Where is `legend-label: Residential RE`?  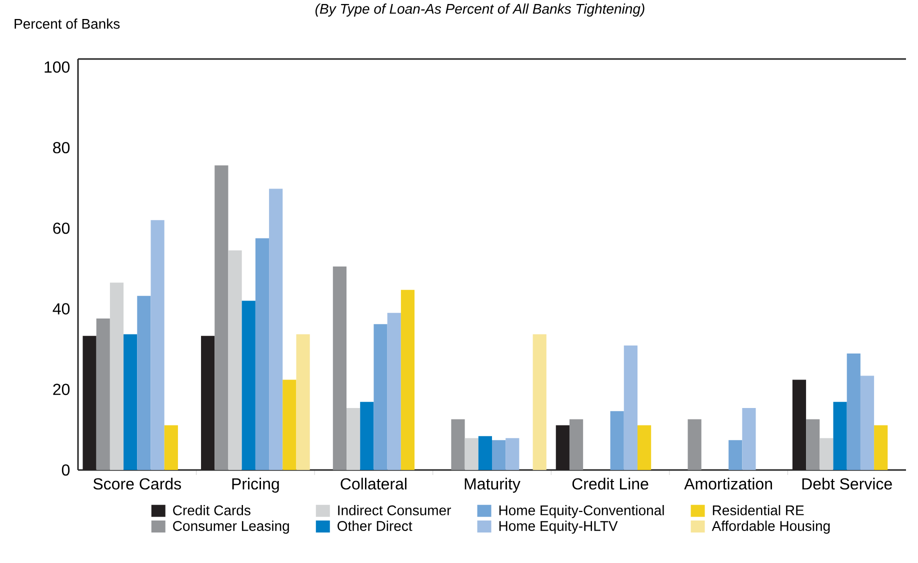 legend-label: Residential RE is located at coordinates (758, 510).